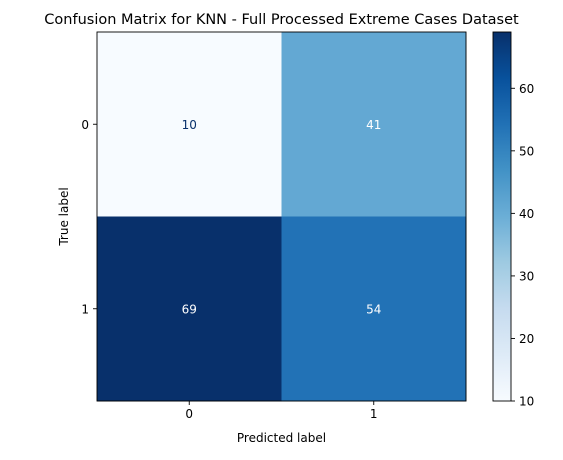  What do you see at coordinates (526, 89) in the screenshot?
I see `colorbar-tick-label: 60` at bounding box center [526, 89].